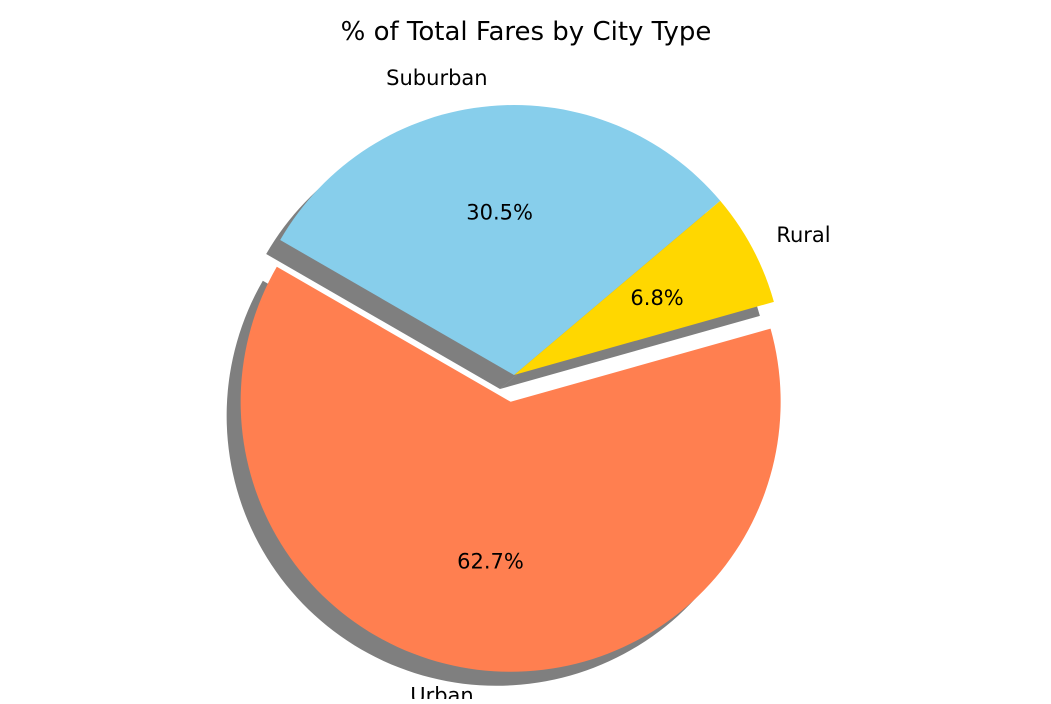  Describe the element at coordinates (803, 235) in the screenshot. I see `label-rural: Rural` at that location.